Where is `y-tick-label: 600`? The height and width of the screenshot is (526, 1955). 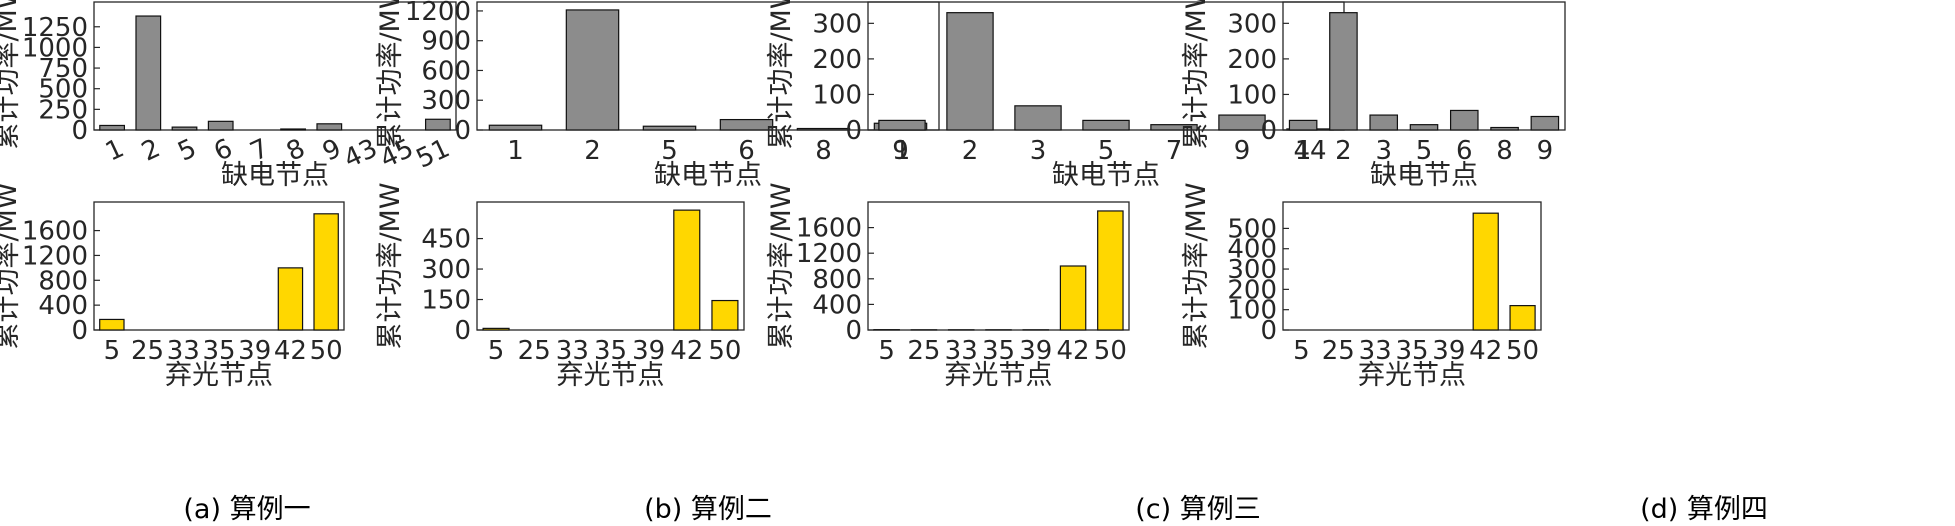 y-tick-label: 600 is located at coordinates (446, 71).